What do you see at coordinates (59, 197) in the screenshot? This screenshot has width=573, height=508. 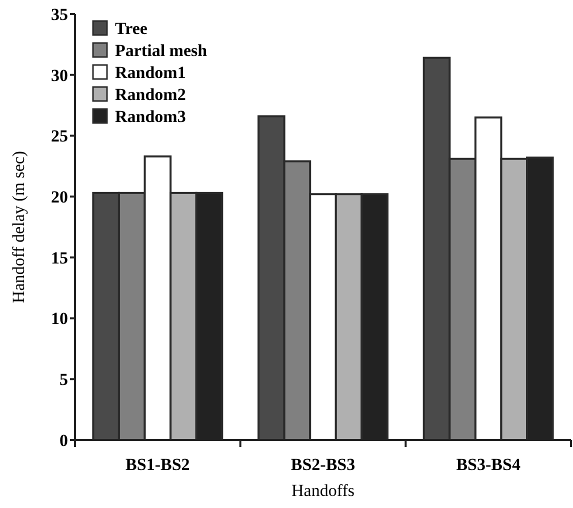 I see `y-tick-label: 20` at bounding box center [59, 197].